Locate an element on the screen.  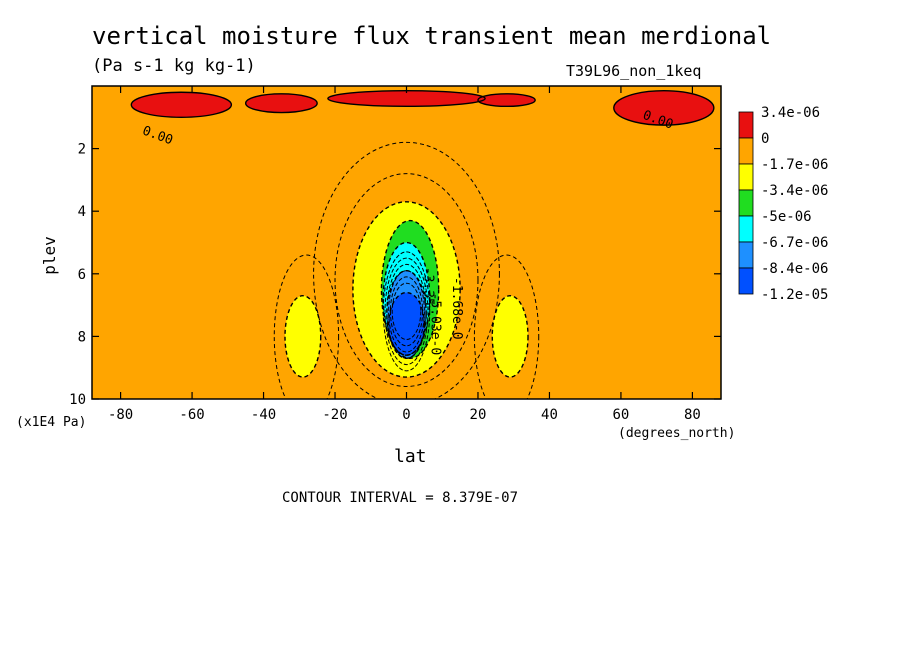
contour-interval: CONTOUR INTERVAL = 8.379E-07 is located at coordinates (400, 498).